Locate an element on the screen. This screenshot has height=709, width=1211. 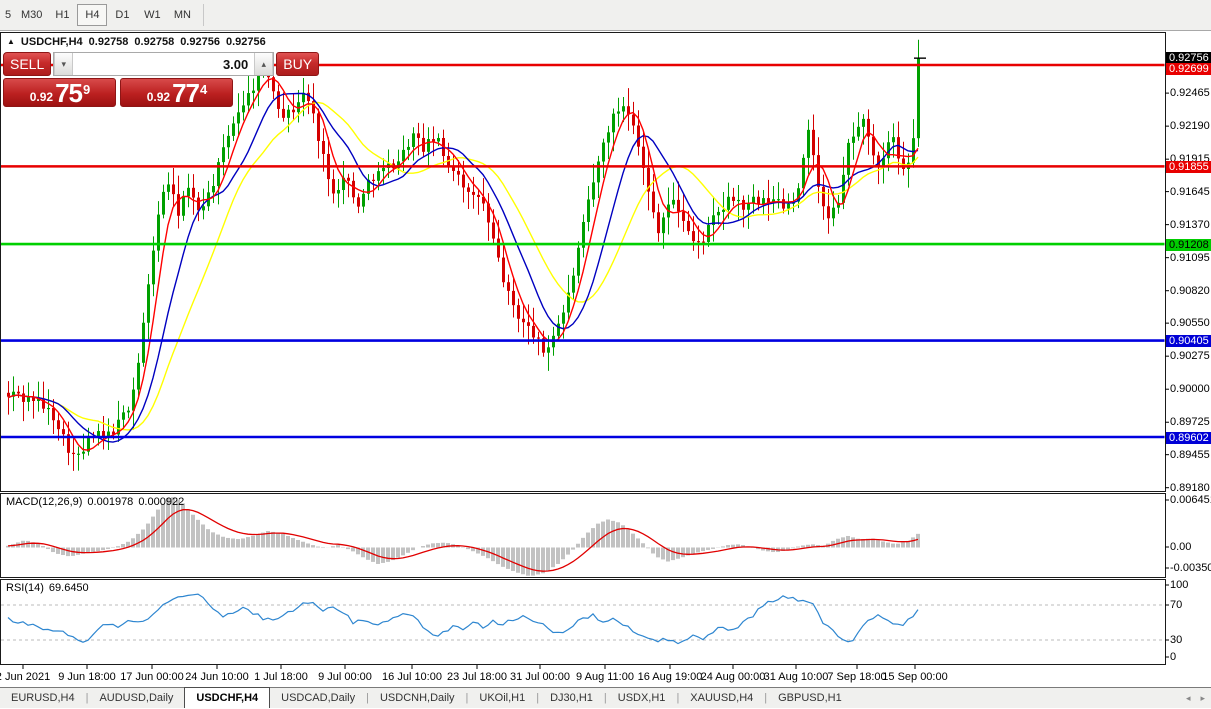
buy-price-display: 0.92 77 4 is located at coordinates (176, 92).